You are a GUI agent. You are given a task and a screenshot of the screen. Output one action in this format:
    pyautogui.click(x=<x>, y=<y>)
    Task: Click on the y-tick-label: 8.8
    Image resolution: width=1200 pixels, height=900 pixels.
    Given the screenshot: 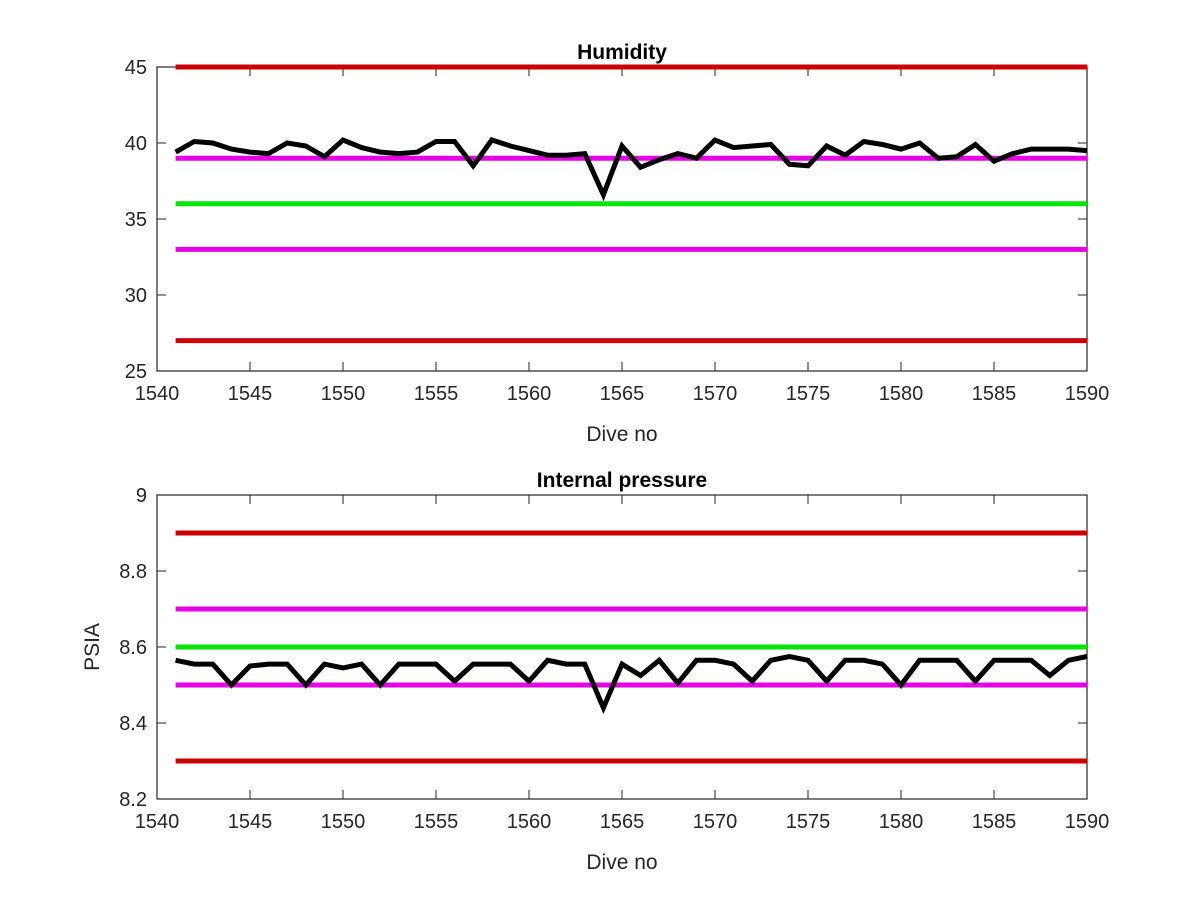 What is the action you would take?
    pyautogui.click(x=133, y=572)
    